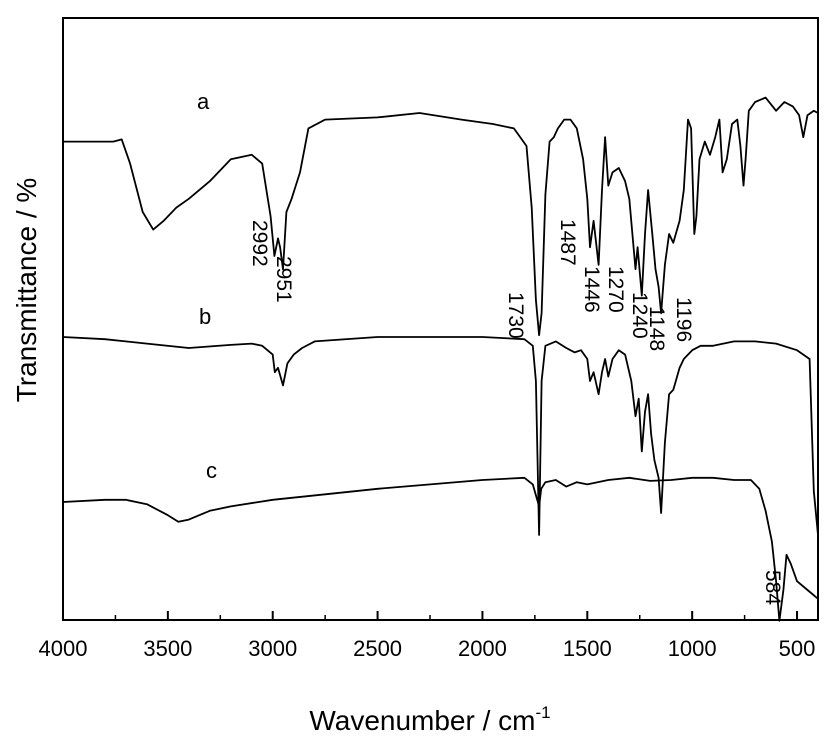 The width and height of the screenshot is (827, 741). What do you see at coordinates (377, 648) in the screenshot?
I see `x-tick-label: 2500` at bounding box center [377, 648].